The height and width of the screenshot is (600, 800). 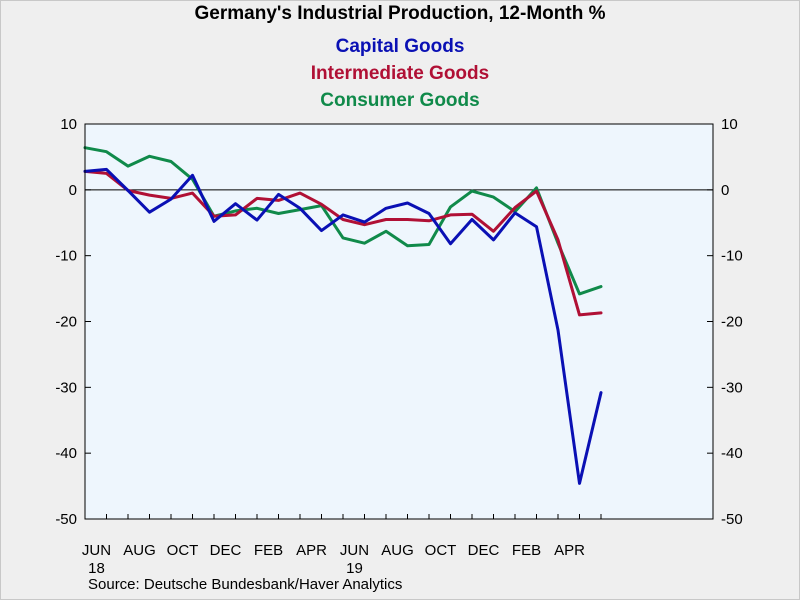 I want to click on y-tick-label-right: -10, so click(x=732, y=256).